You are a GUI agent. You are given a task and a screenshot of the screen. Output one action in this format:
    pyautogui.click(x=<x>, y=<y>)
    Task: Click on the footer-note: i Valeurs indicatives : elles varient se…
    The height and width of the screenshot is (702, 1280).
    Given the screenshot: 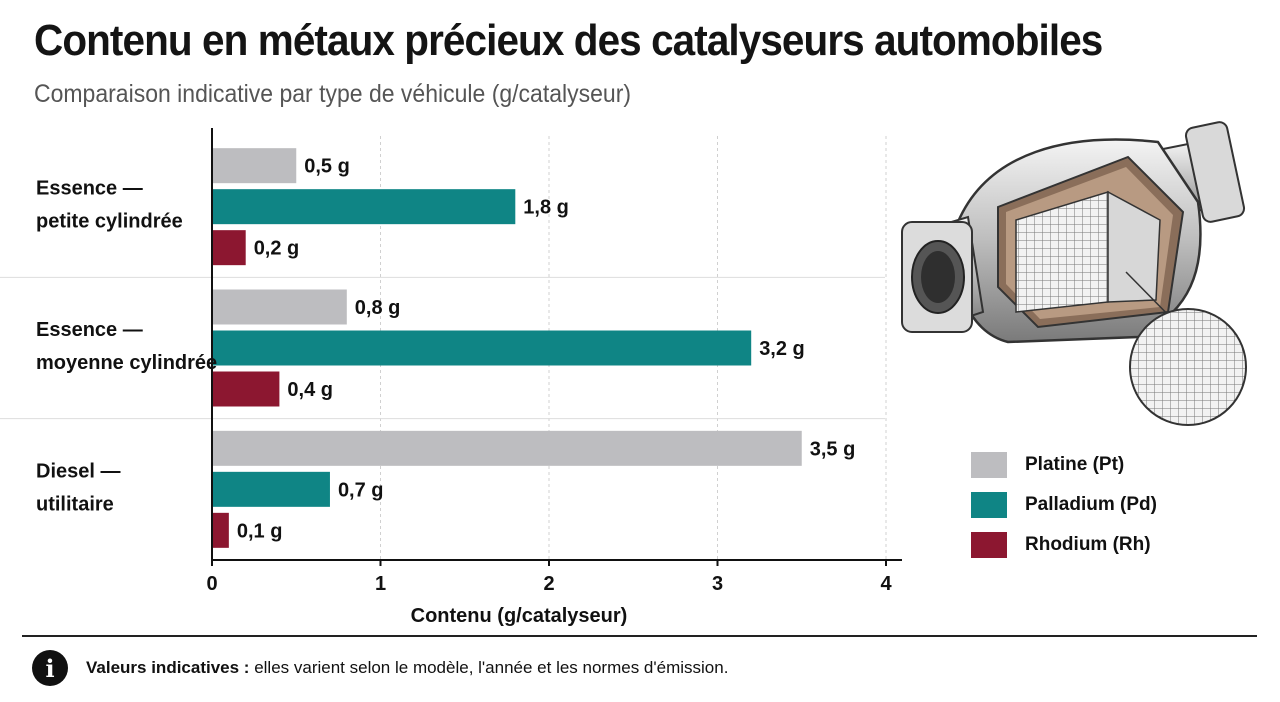 What is the action you would take?
    pyautogui.click(x=380, y=668)
    